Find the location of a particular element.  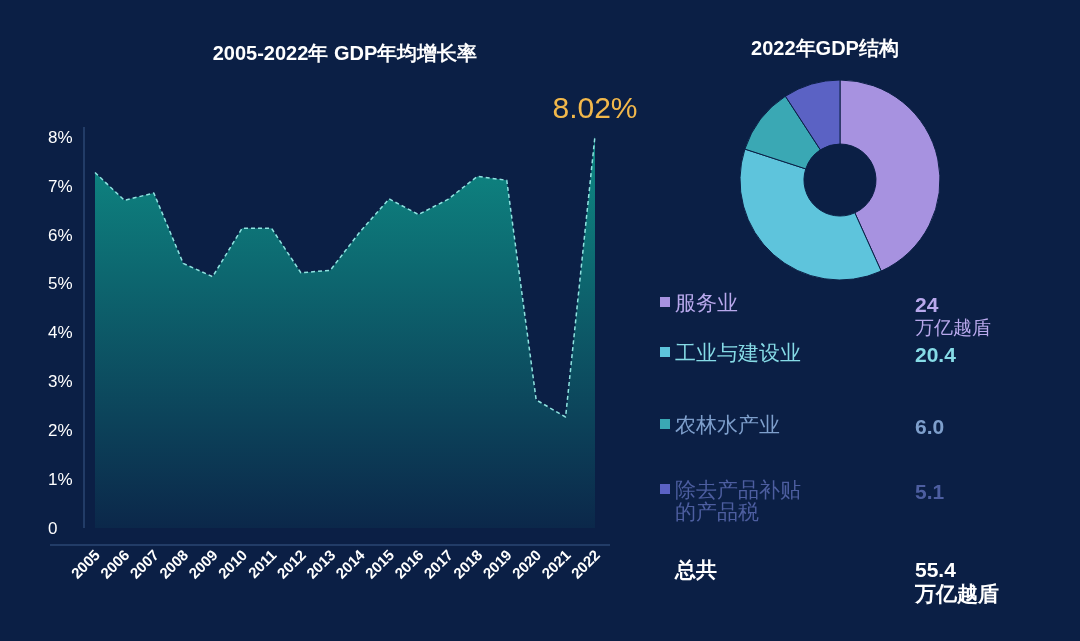

data-label: 8.02% is located at coordinates (595, 107).